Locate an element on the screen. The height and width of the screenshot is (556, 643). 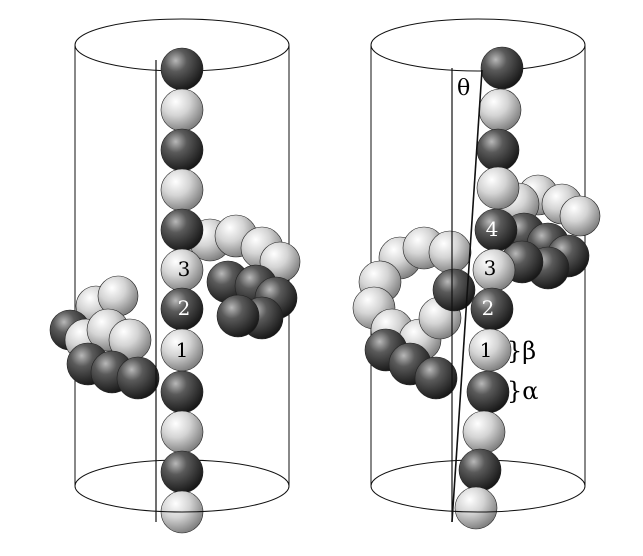
right-sphere-label-1: 1 is located at coordinates (486, 350).